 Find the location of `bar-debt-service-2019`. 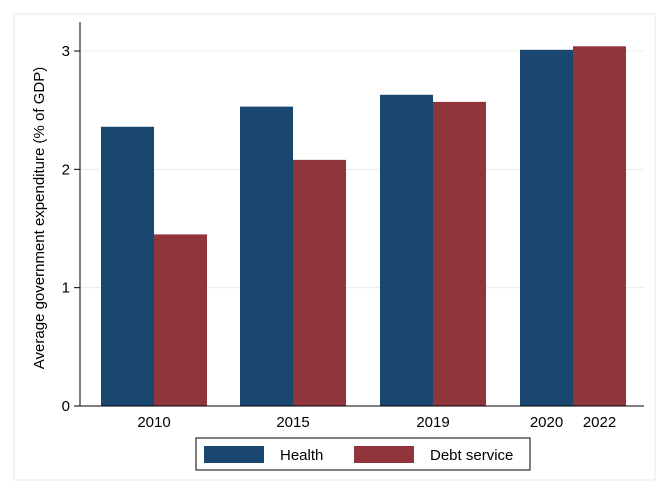

bar-debt-service-2019 is located at coordinates (459, 253).